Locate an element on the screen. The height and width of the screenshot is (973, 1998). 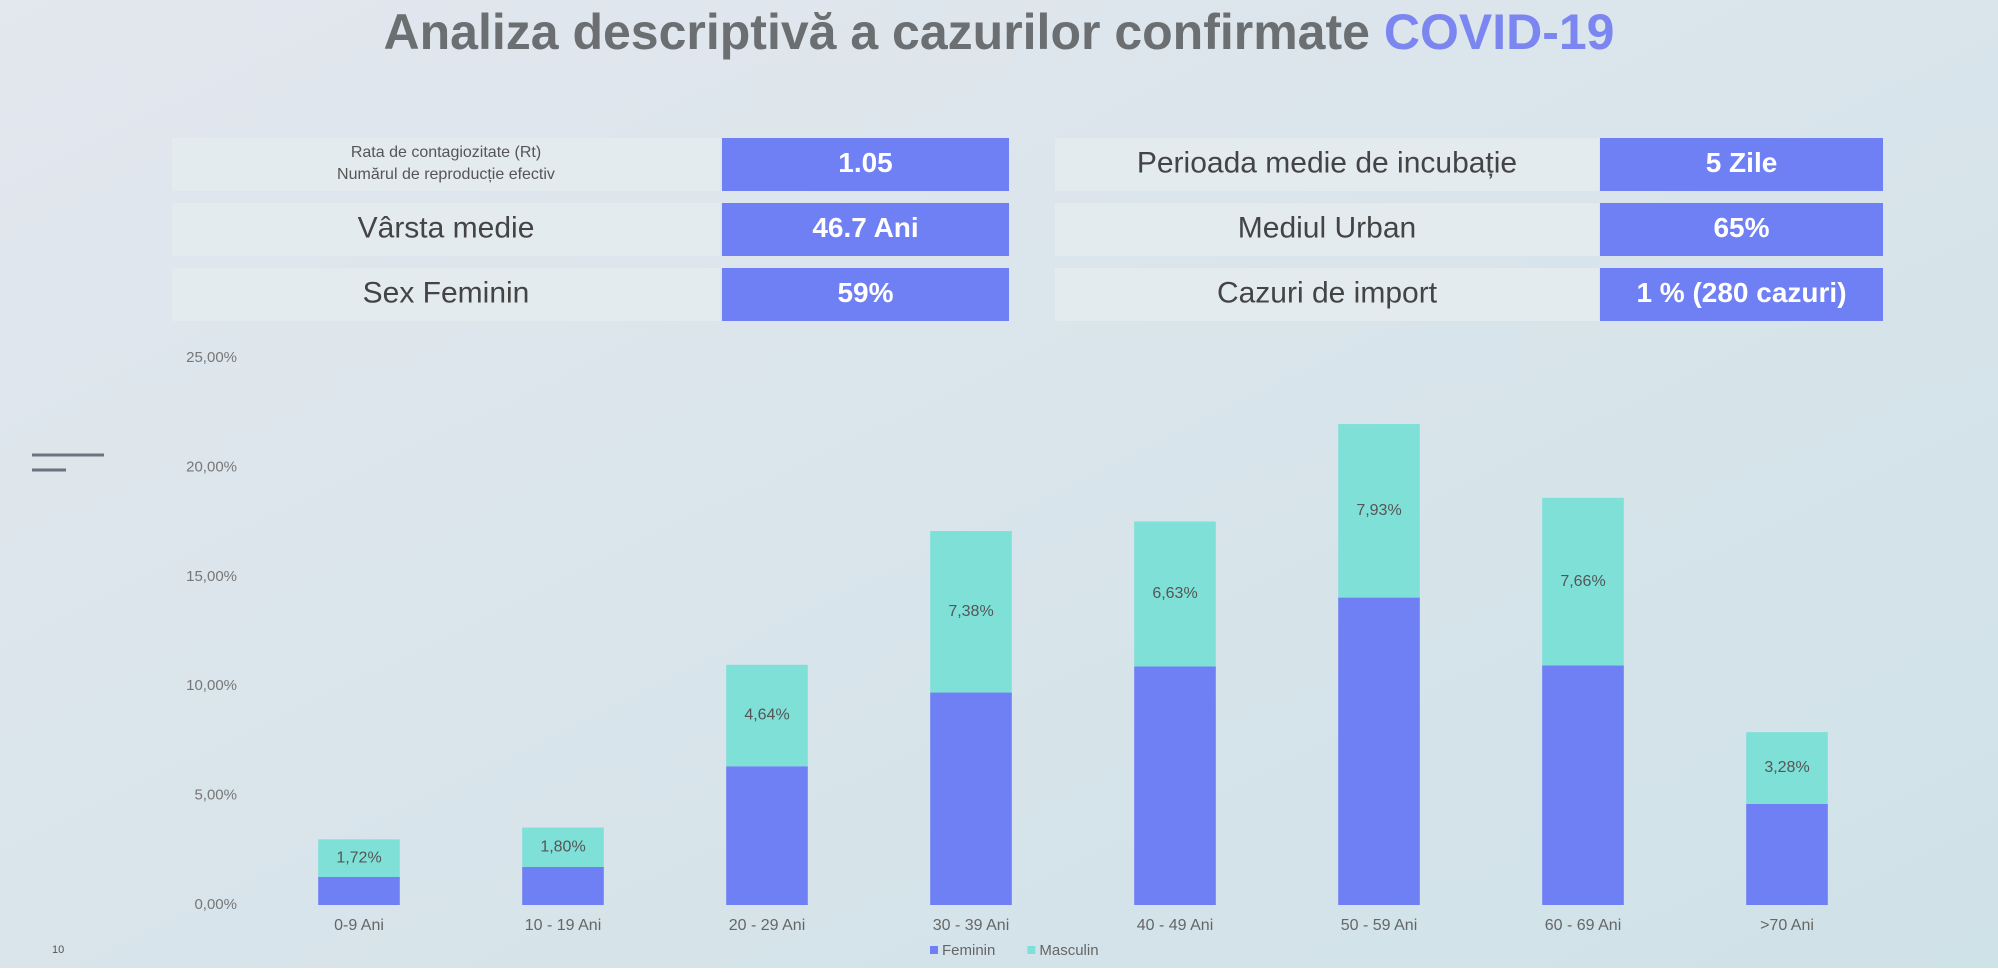
y-tick-label: 5,00% is located at coordinates (215, 795).